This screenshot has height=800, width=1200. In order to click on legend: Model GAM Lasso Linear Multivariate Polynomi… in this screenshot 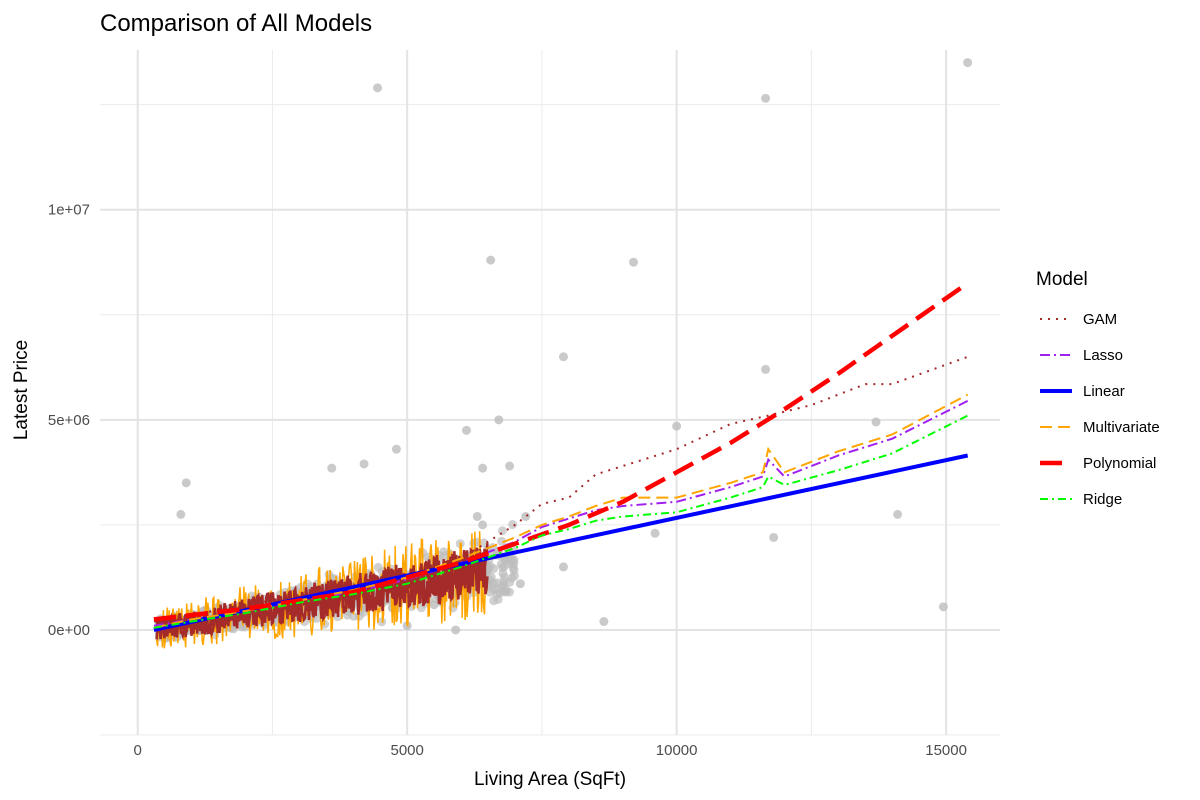, I will do `click(1098, 388)`.